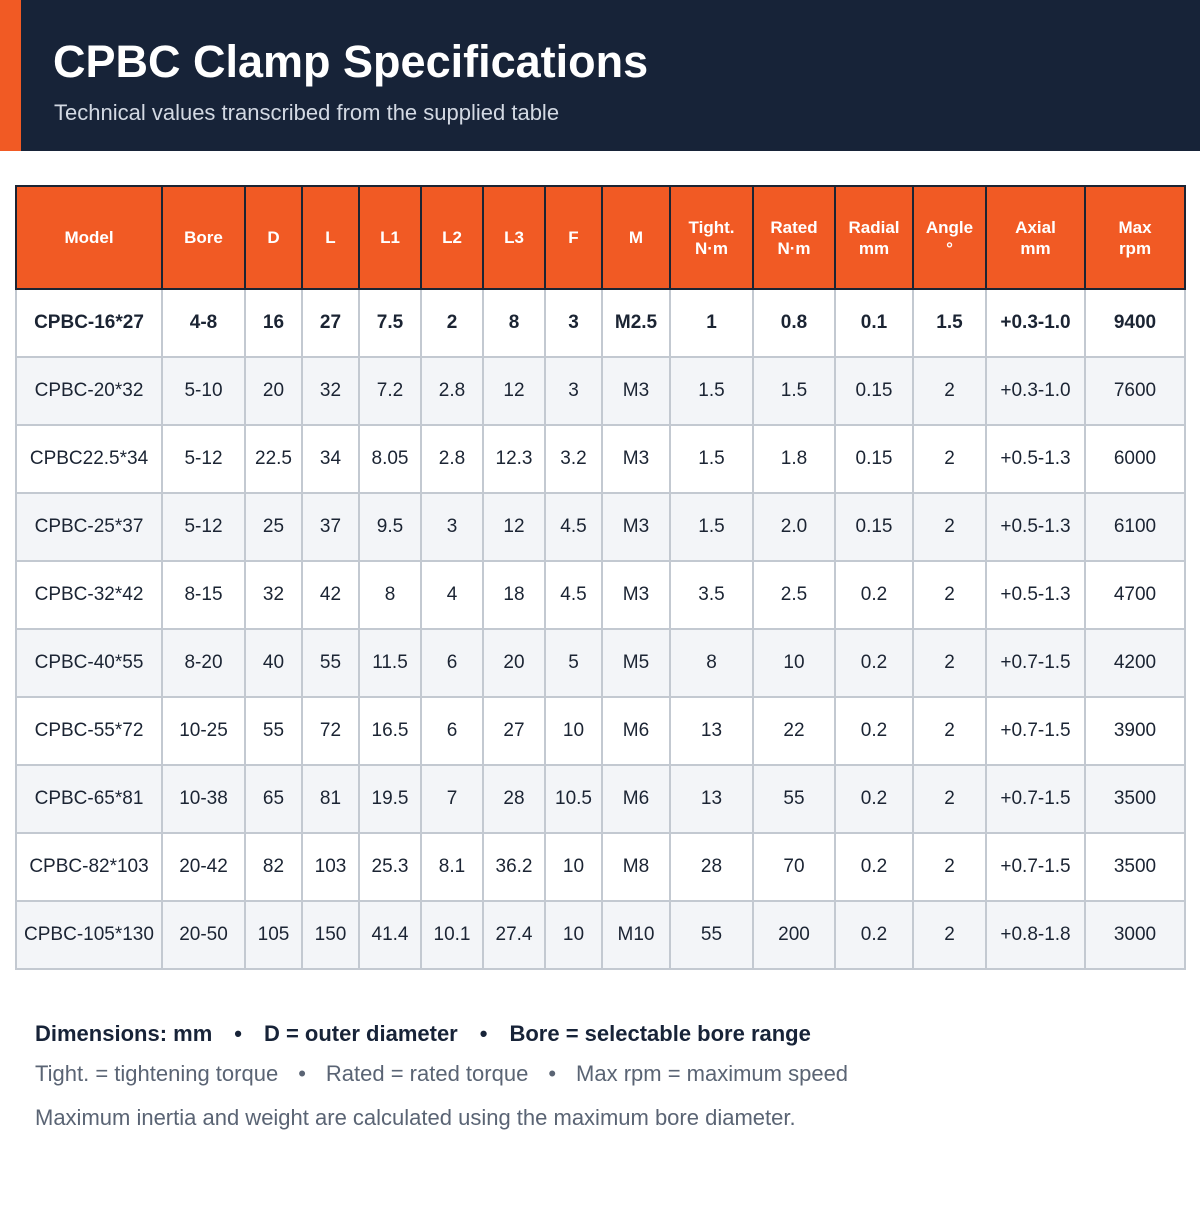 The image size is (1200, 1210). I want to click on table-cell: +0.7-1.5, so click(1035, 867).